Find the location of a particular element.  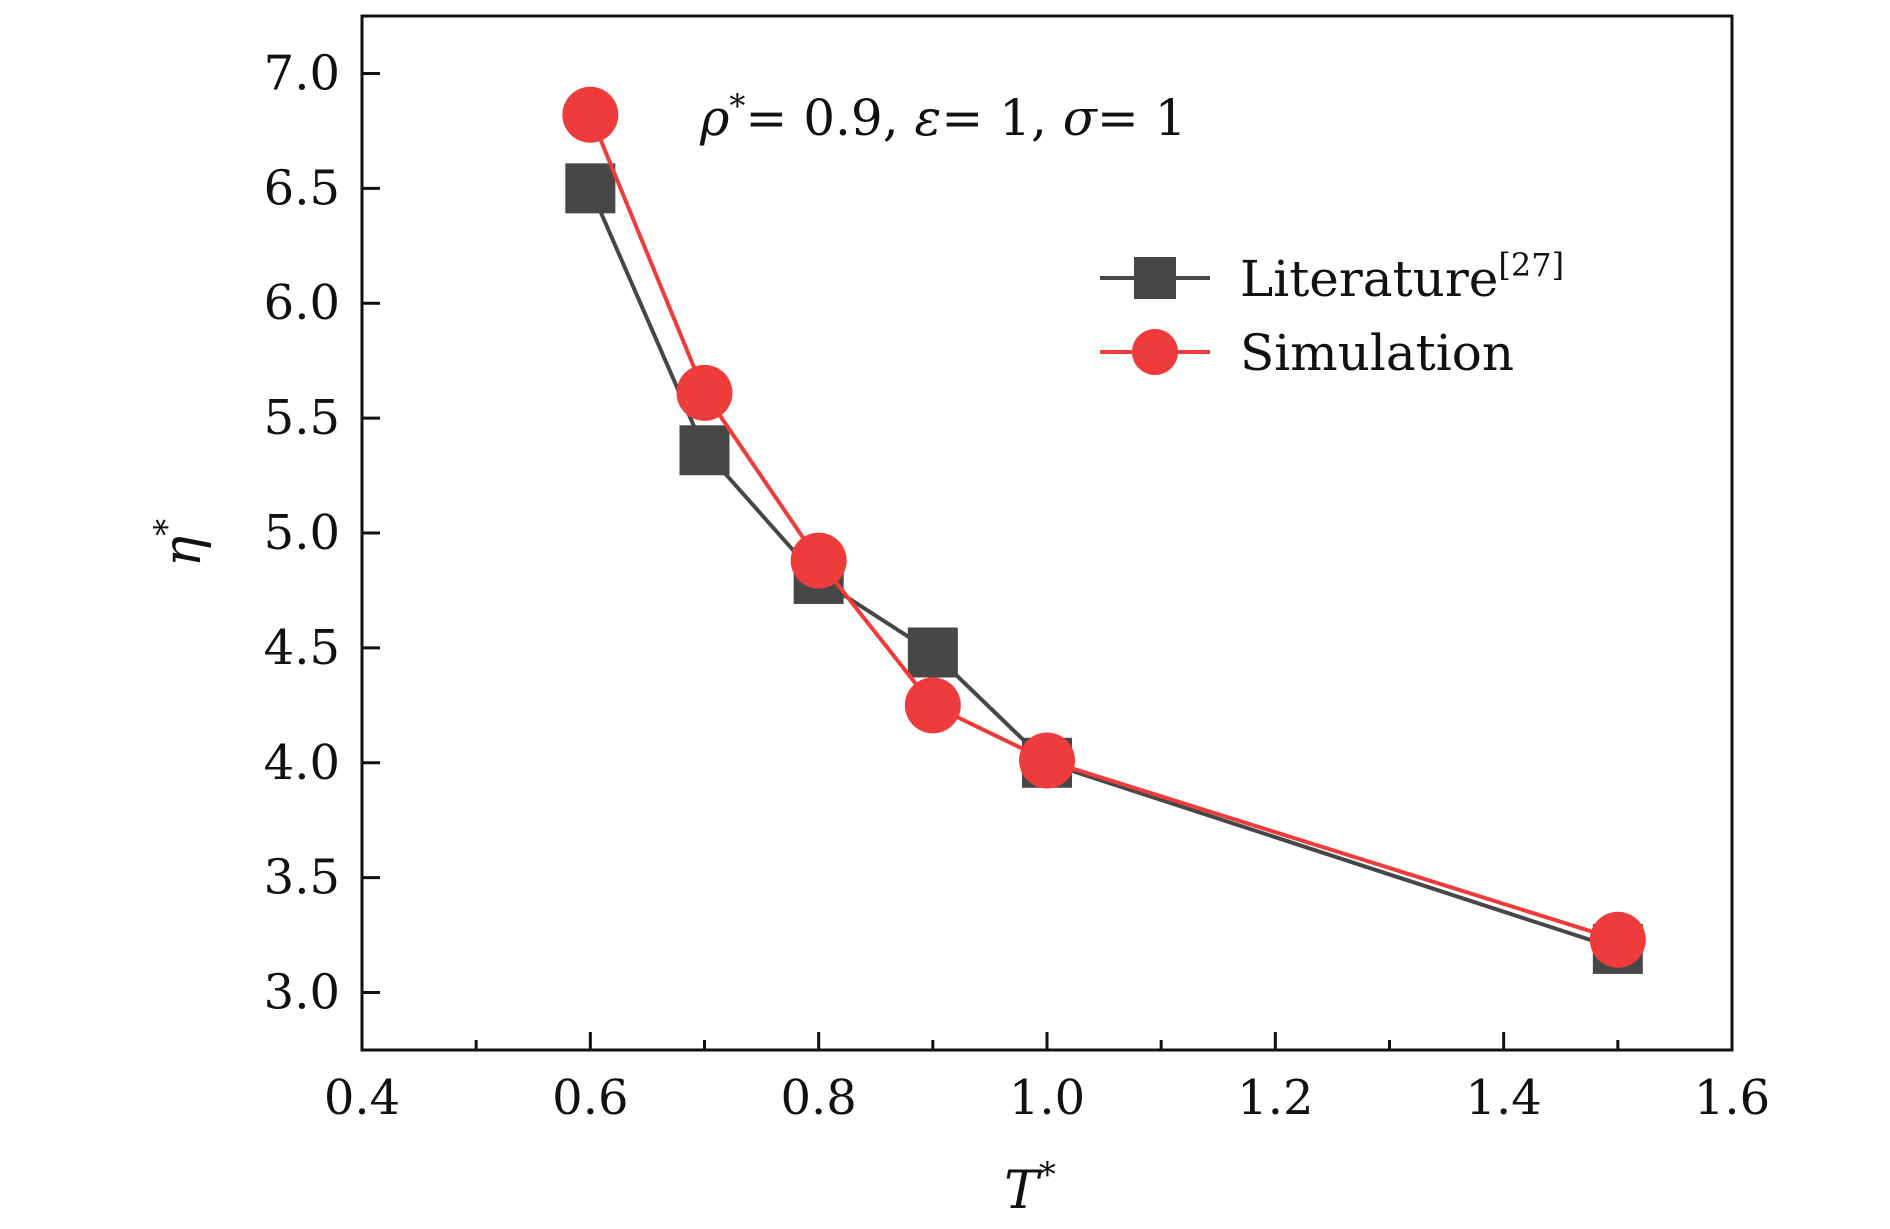

y-tick-label: 6.5 is located at coordinates (302, 188).